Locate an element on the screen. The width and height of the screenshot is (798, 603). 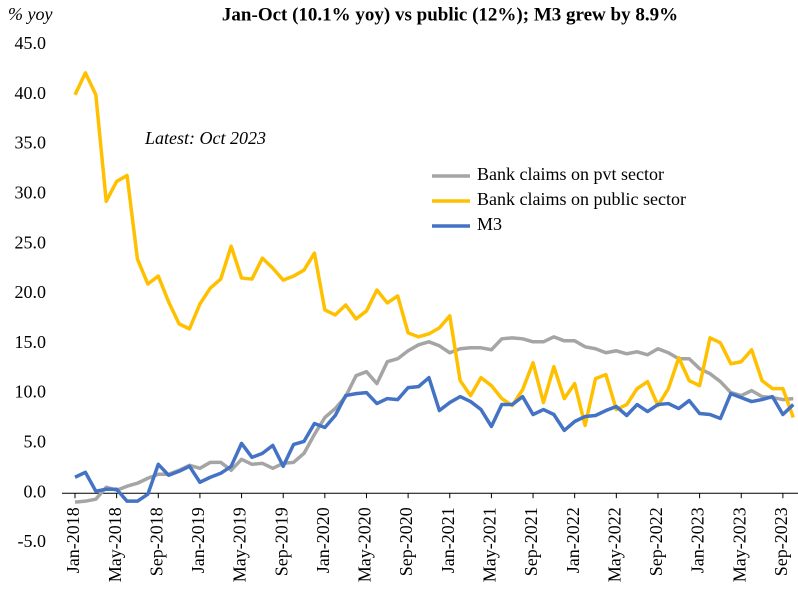
x-tick-label: Jan-2022 is located at coordinates (573, 540).